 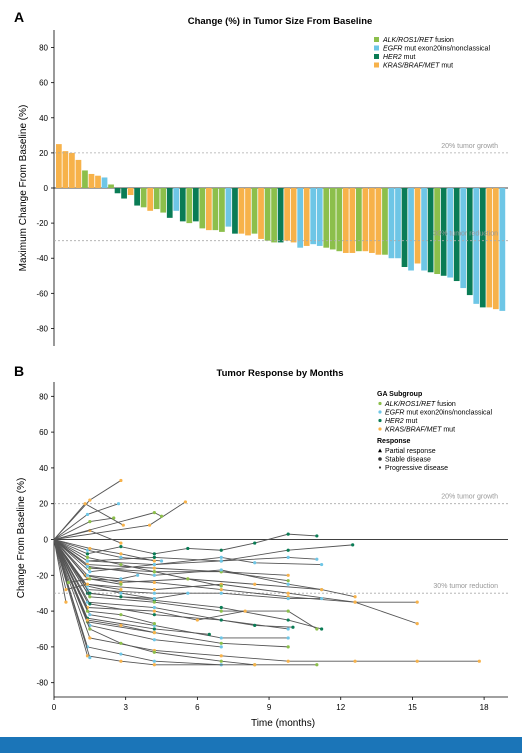 What do you see at coordinates (413, 430) in the screenshot?
I see `panel-b-legend-item-italic: KRAS/BRAF/MET` at bounding box center [413, 430].